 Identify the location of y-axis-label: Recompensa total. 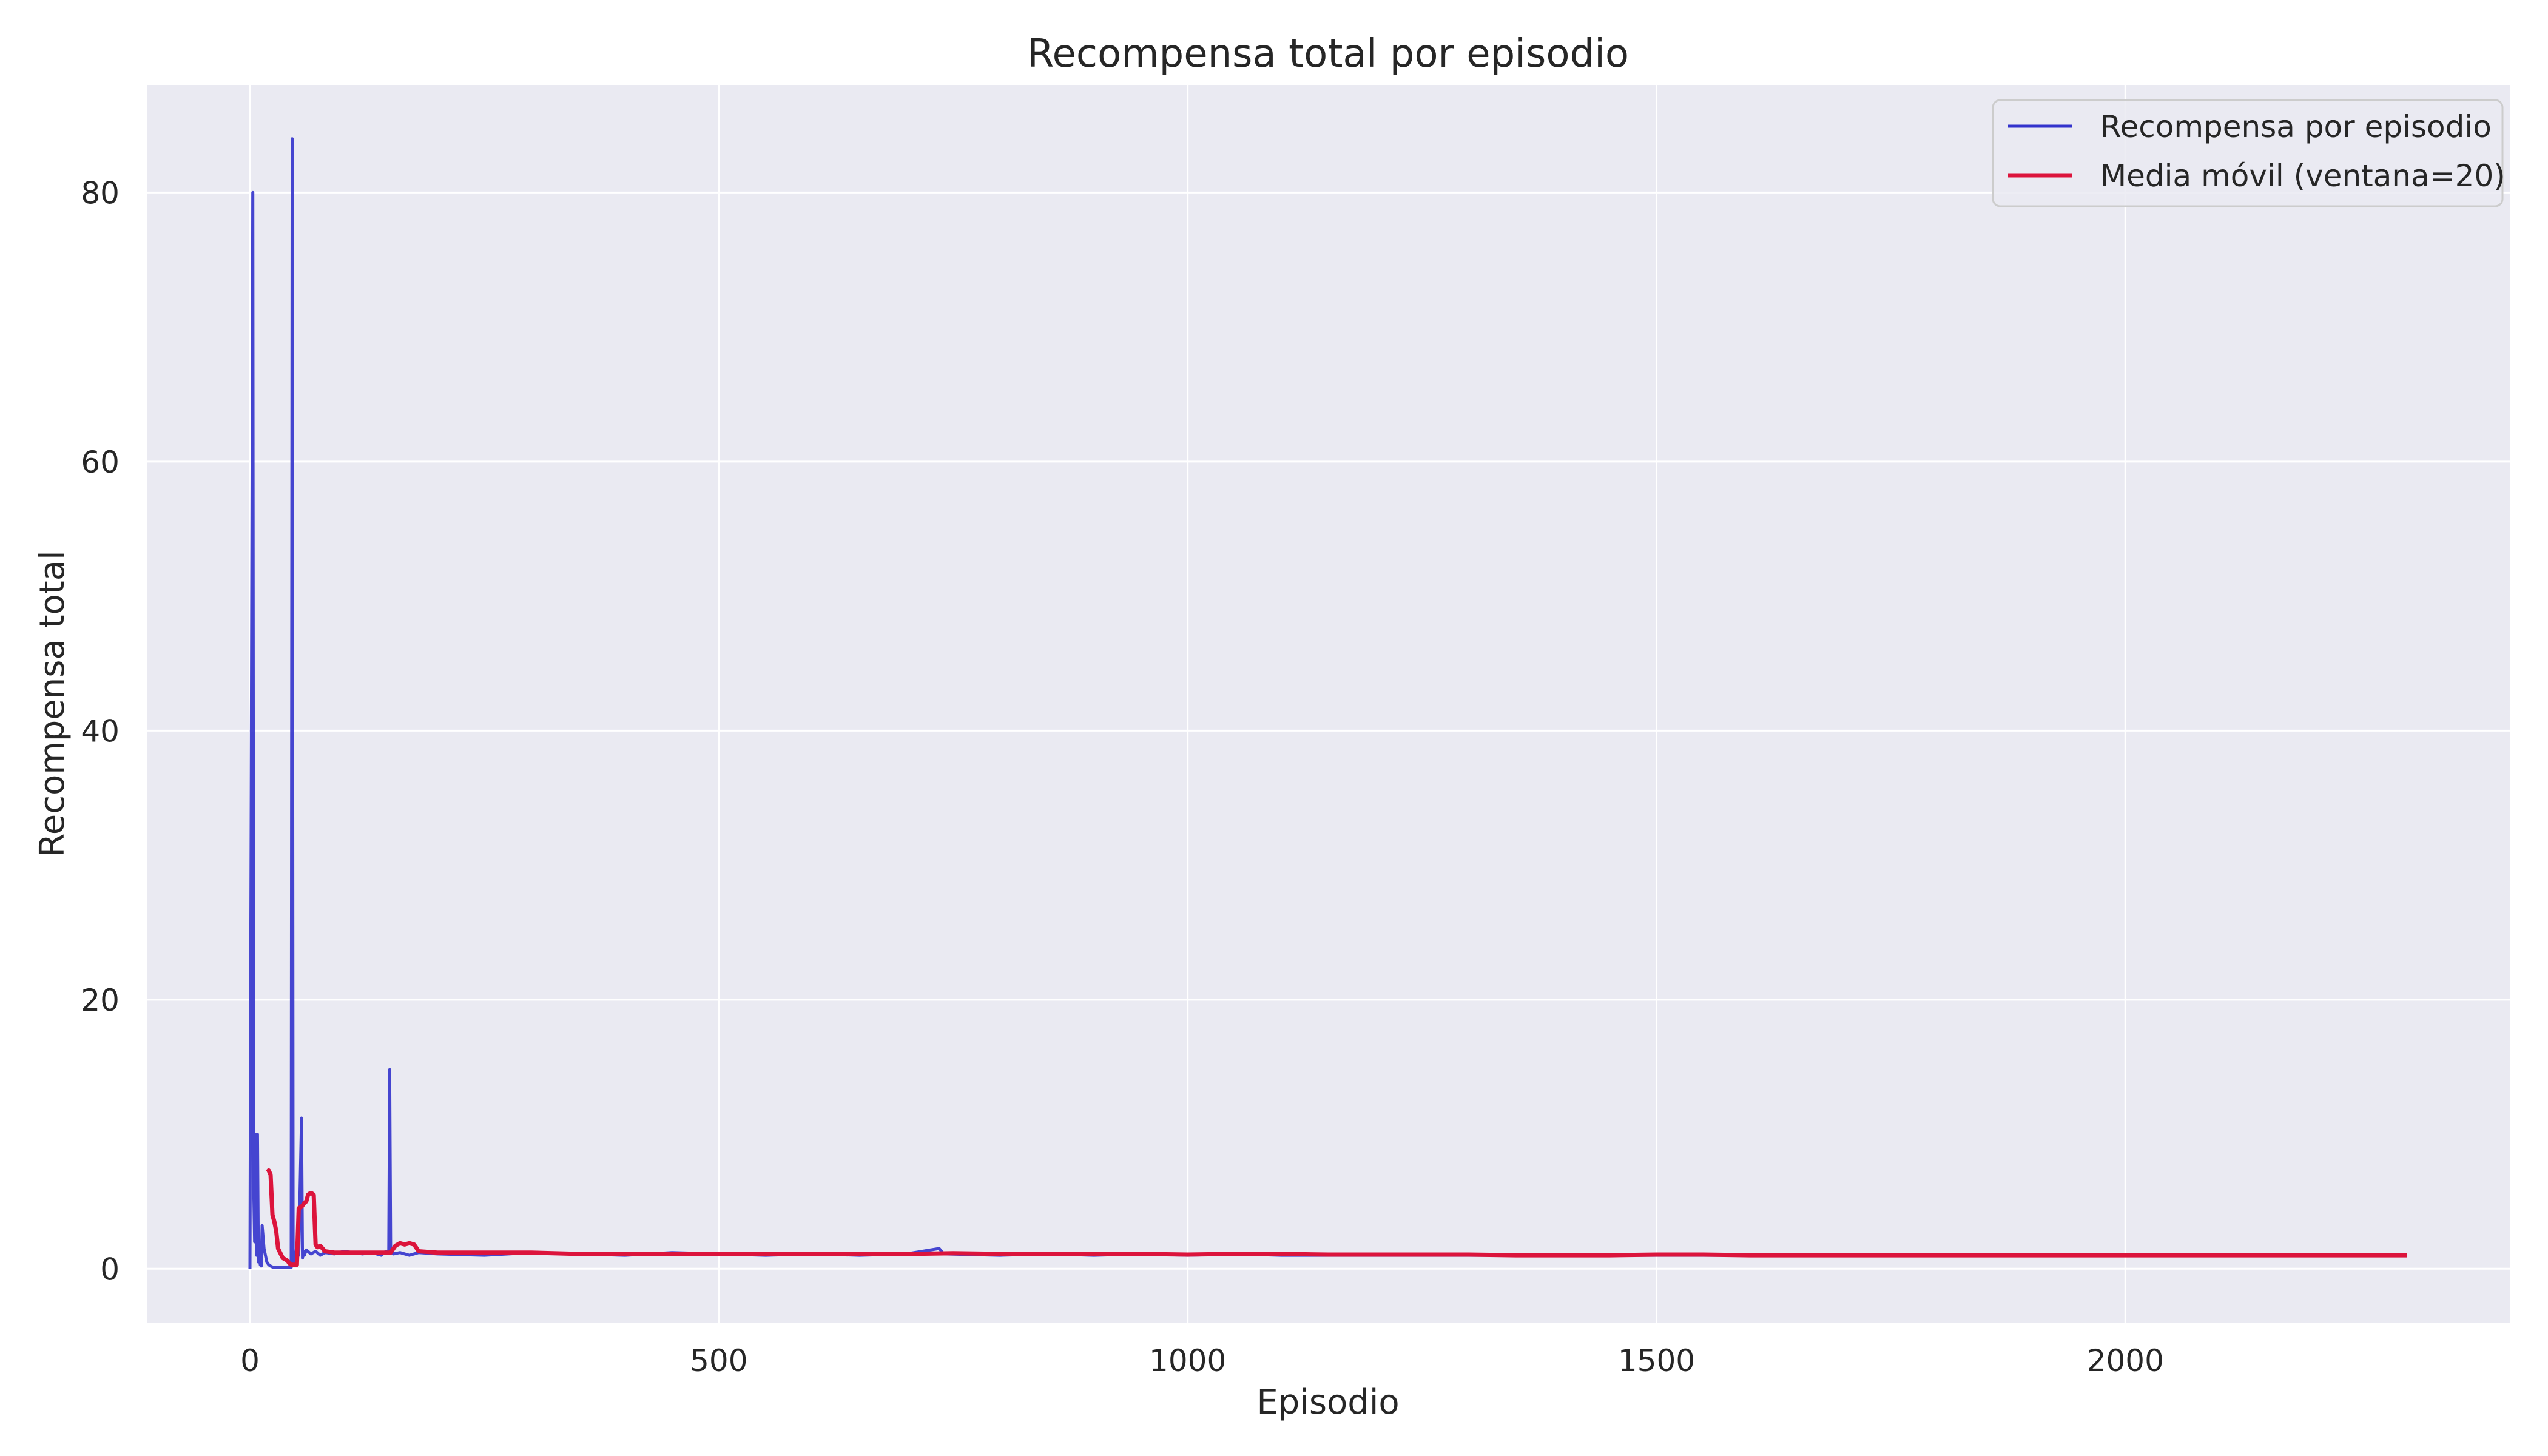
(52, 703).